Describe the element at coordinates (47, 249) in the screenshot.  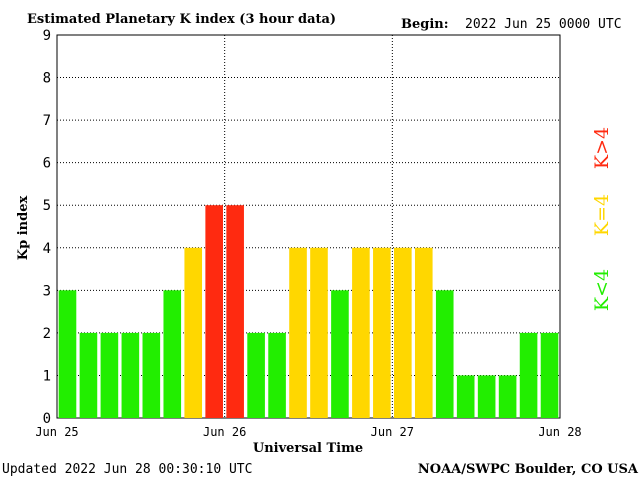
I see `y-tick-4: 4` at that location.